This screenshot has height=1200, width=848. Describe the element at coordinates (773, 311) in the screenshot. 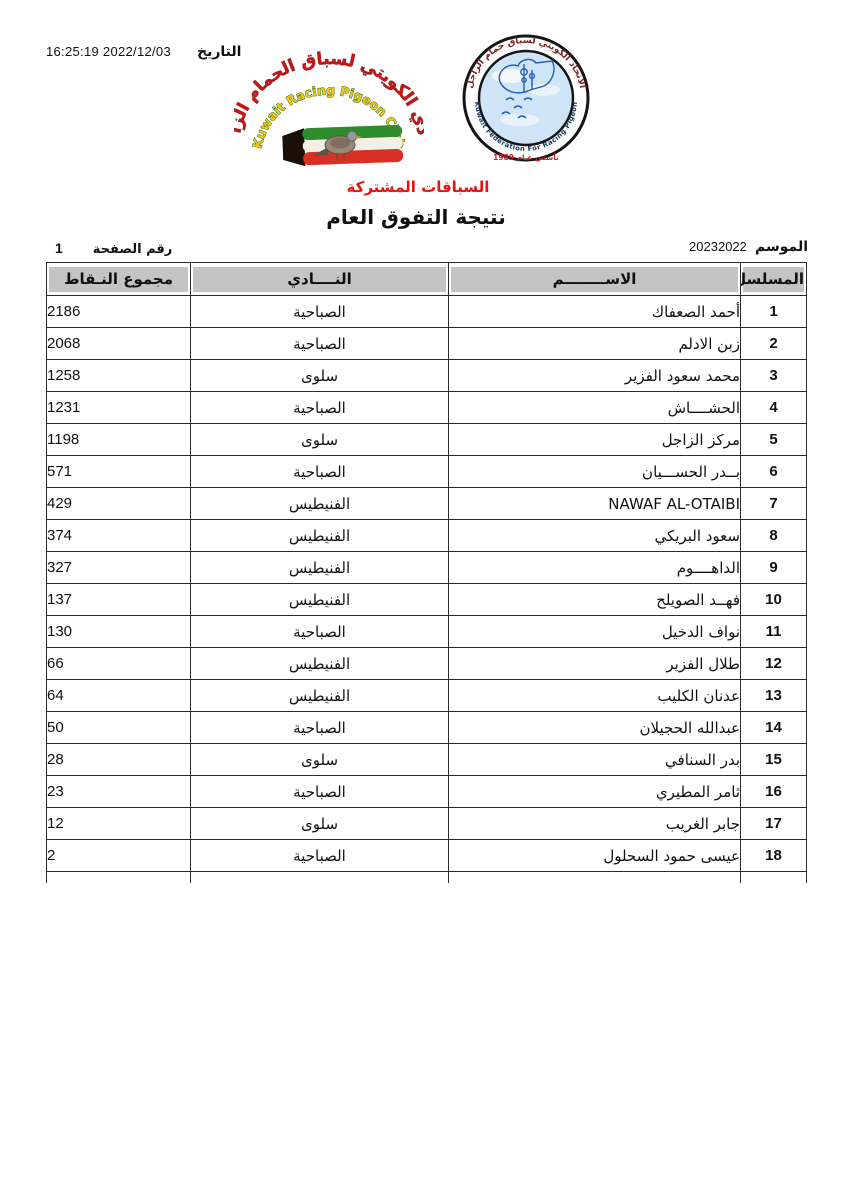

I see `serial-cell: 1` at that location.